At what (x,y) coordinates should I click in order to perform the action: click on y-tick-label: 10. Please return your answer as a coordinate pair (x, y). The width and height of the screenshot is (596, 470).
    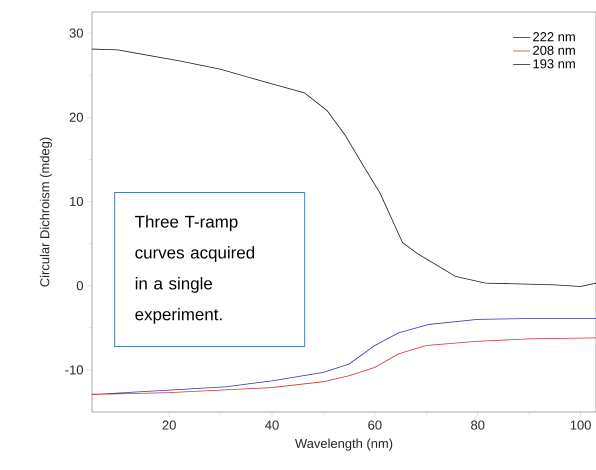
    Looking at the image, I should click on (76, 201).